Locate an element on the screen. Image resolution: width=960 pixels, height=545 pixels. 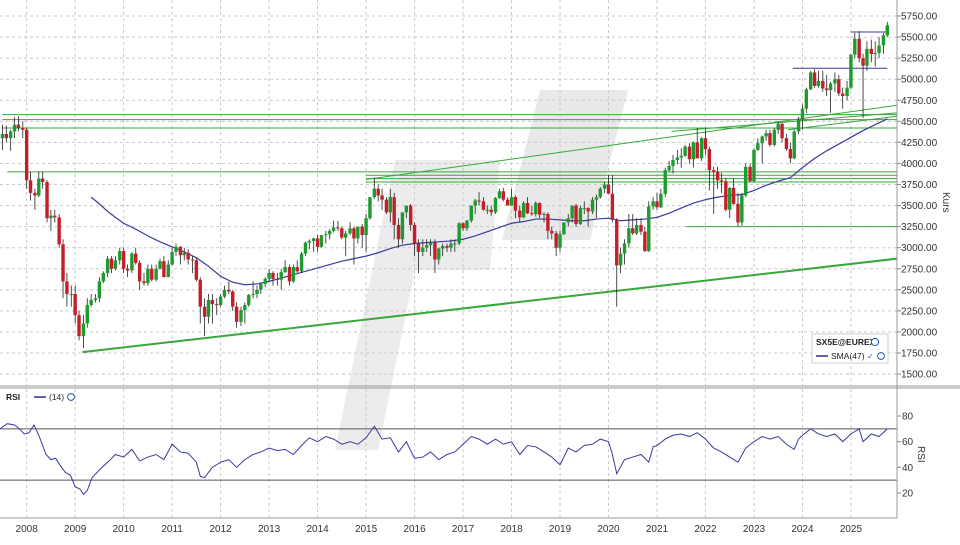
x-tick-label: 2011 is located at coordinates (172, 529).